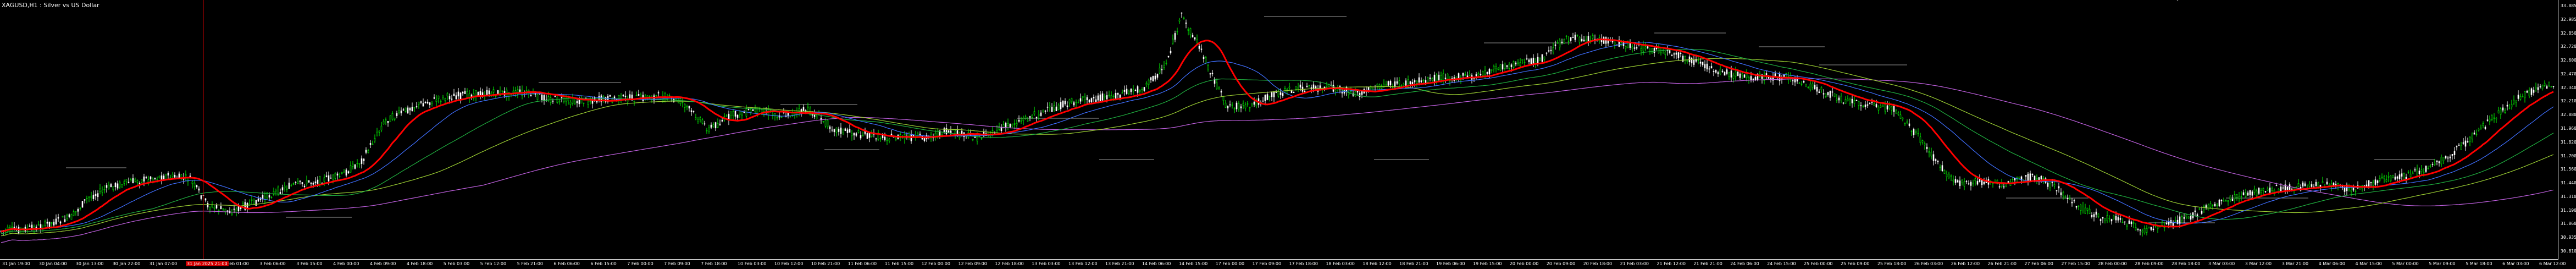  I want to click on time-scale-label: 5 Feb 12:00, so click(493, 263).